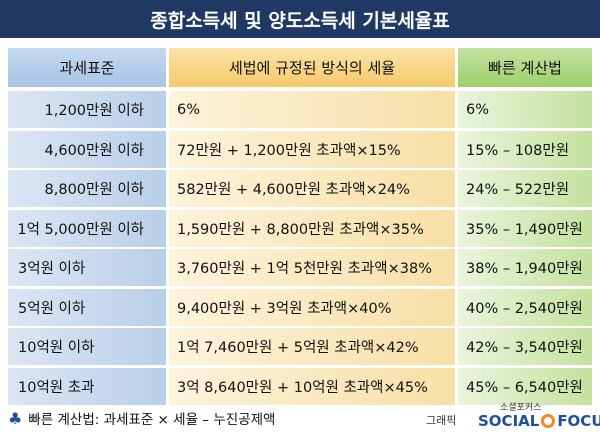 The width and height of the screenshot is (600, 434). What do you see at coordinates (312, 228) in the screenshot?
I see `table-cell: 1,590만원 + 8,800만원 초과액×35%` at bounding box center [312, 228].